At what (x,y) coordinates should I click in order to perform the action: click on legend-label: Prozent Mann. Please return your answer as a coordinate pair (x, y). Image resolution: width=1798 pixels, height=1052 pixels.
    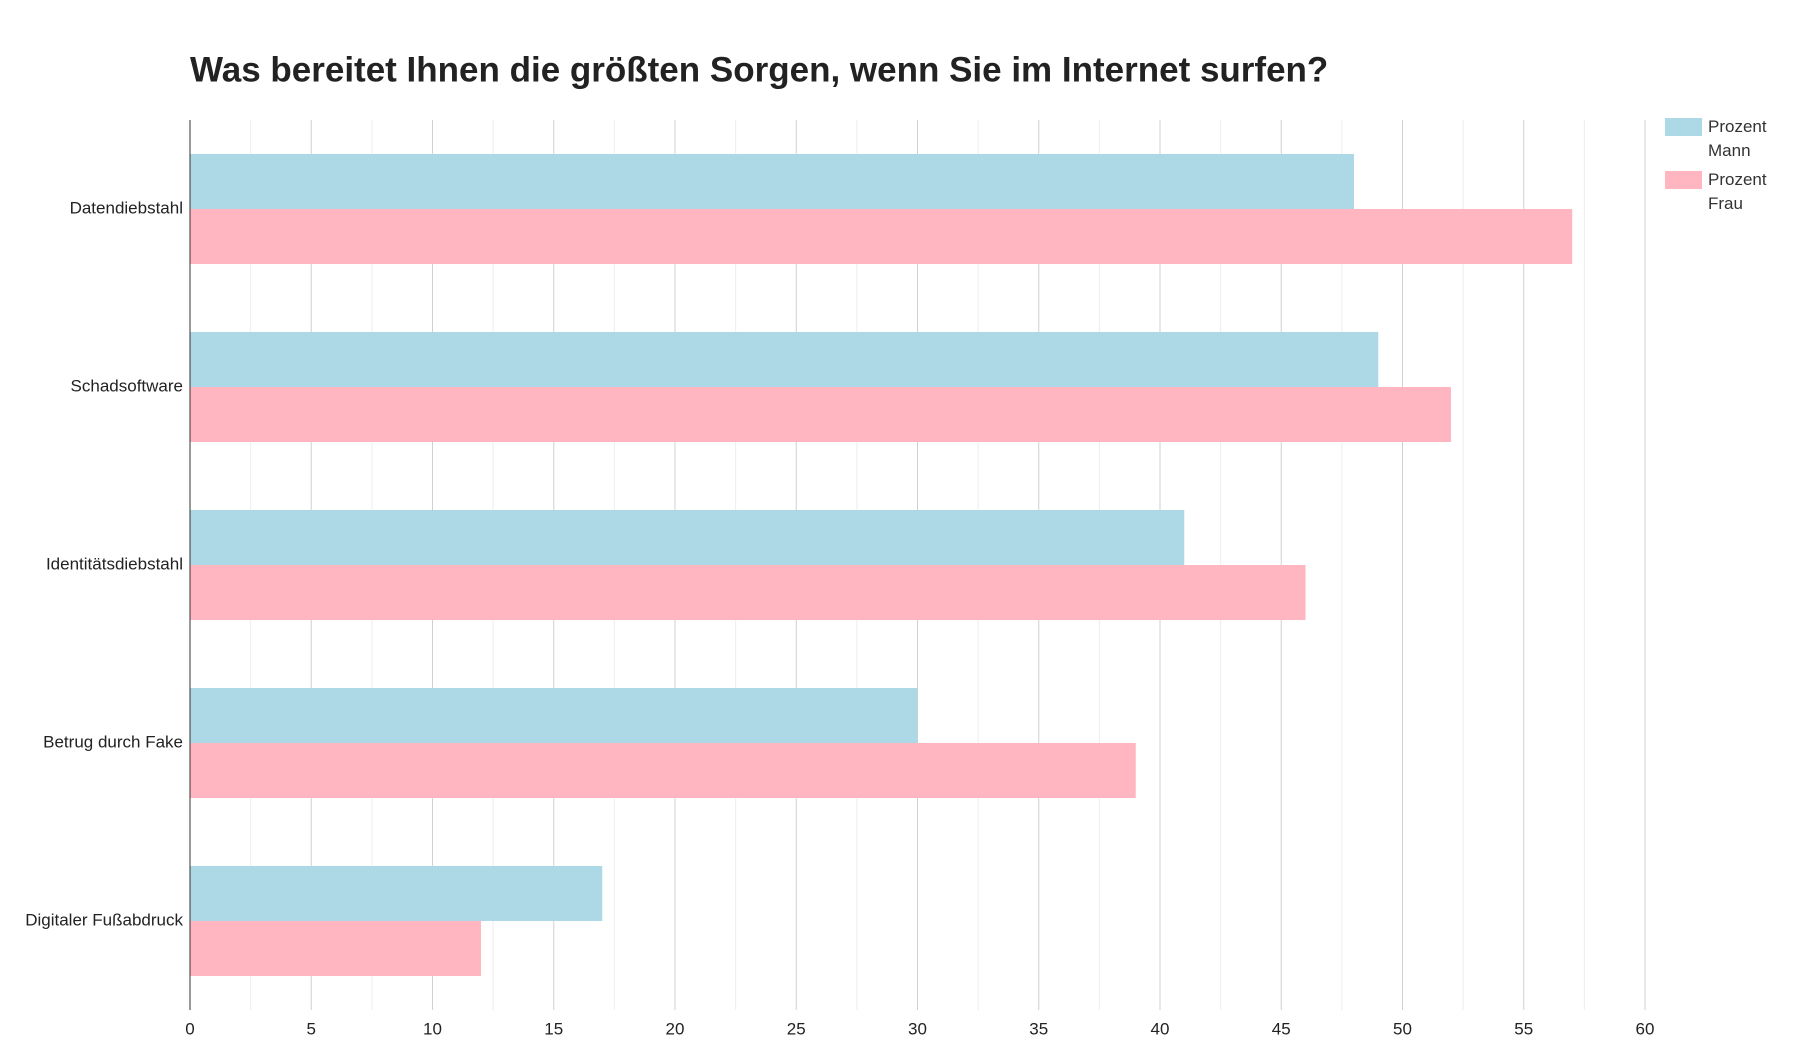
    Looking at the image, I should click on (1737, 138).